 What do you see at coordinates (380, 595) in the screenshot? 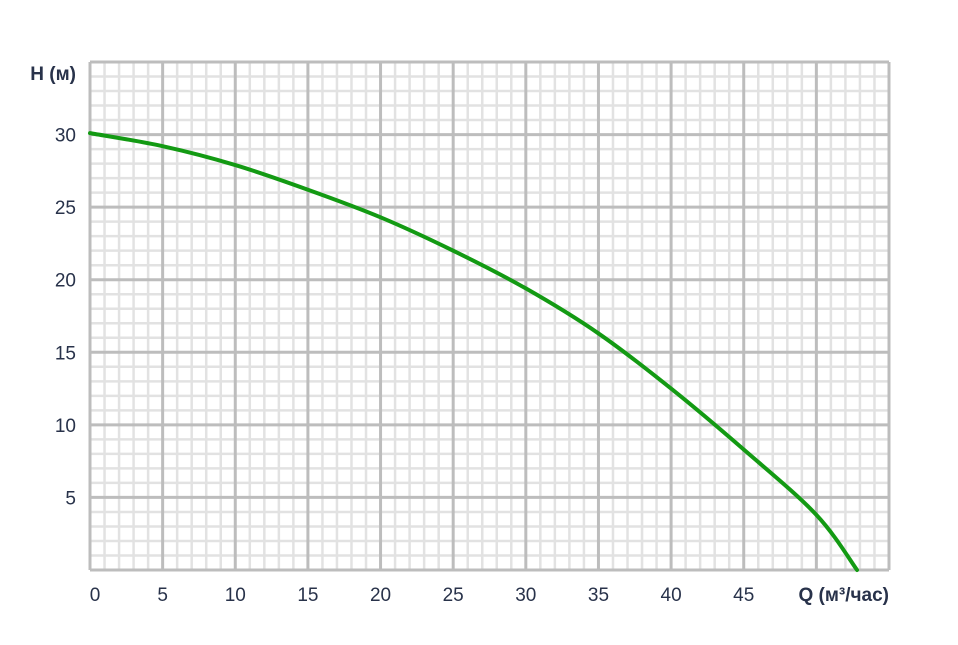
I see `x-tick-label: 20` at bounding box center [380, 595].